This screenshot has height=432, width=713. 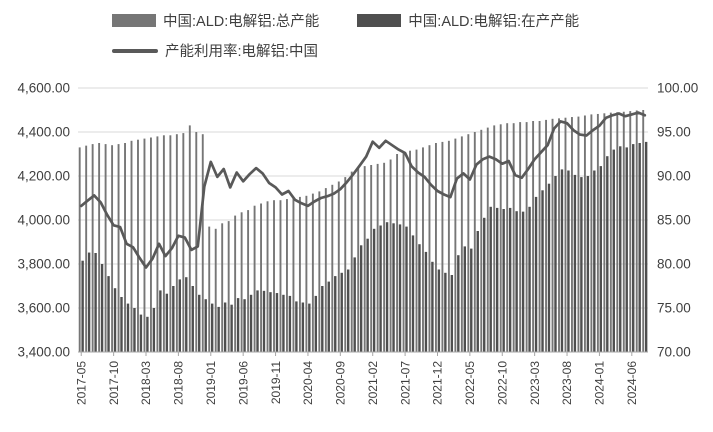 What do you see at coordinates (405, 383) in the screenshot?
I see `x-axis-tick-label: 2021-07` at bounding box center [405, 383].